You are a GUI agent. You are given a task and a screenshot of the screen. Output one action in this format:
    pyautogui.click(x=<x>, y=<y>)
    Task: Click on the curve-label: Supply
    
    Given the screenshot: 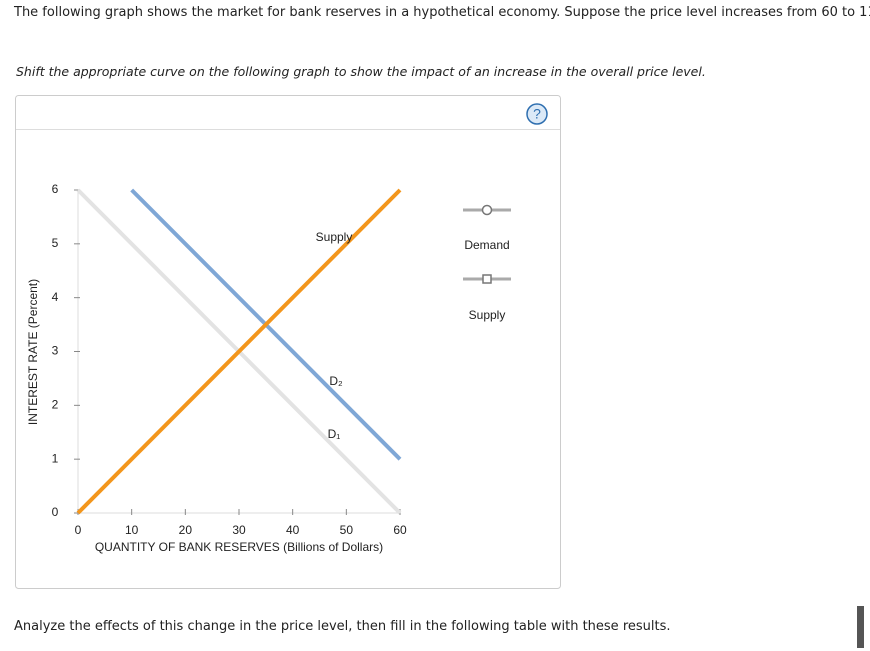 What is the action you would take?
    pyautogui.click(x=334, y=237)
    